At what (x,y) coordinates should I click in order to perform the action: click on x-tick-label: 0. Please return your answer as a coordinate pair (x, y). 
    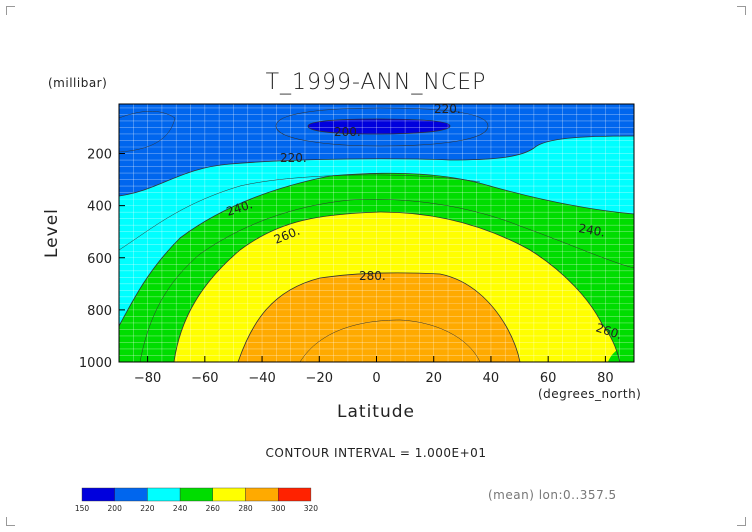
    Looking at the image, I should click on (376, 378).